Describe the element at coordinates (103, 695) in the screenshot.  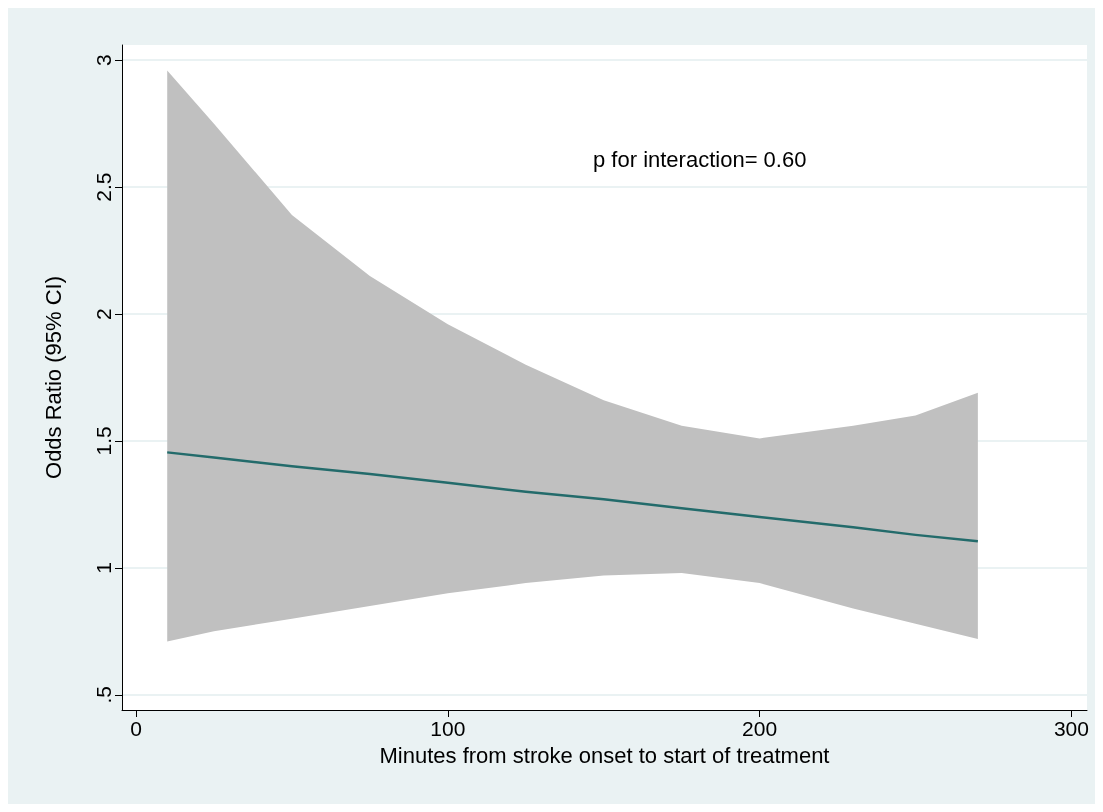
I see `y-tick-label: .5` at that location.